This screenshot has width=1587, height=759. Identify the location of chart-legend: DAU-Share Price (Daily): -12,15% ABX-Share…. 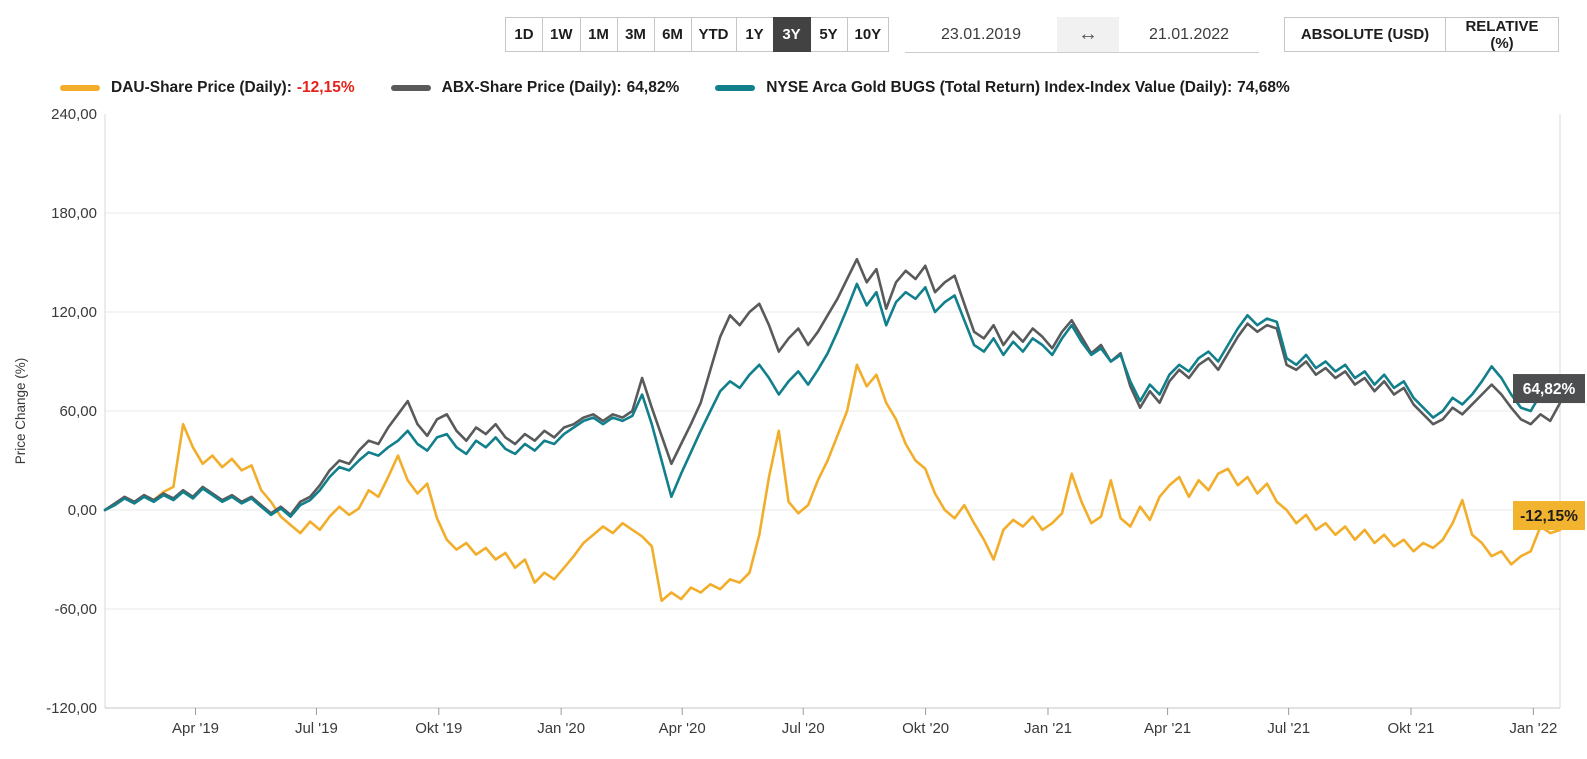
(675, 88).